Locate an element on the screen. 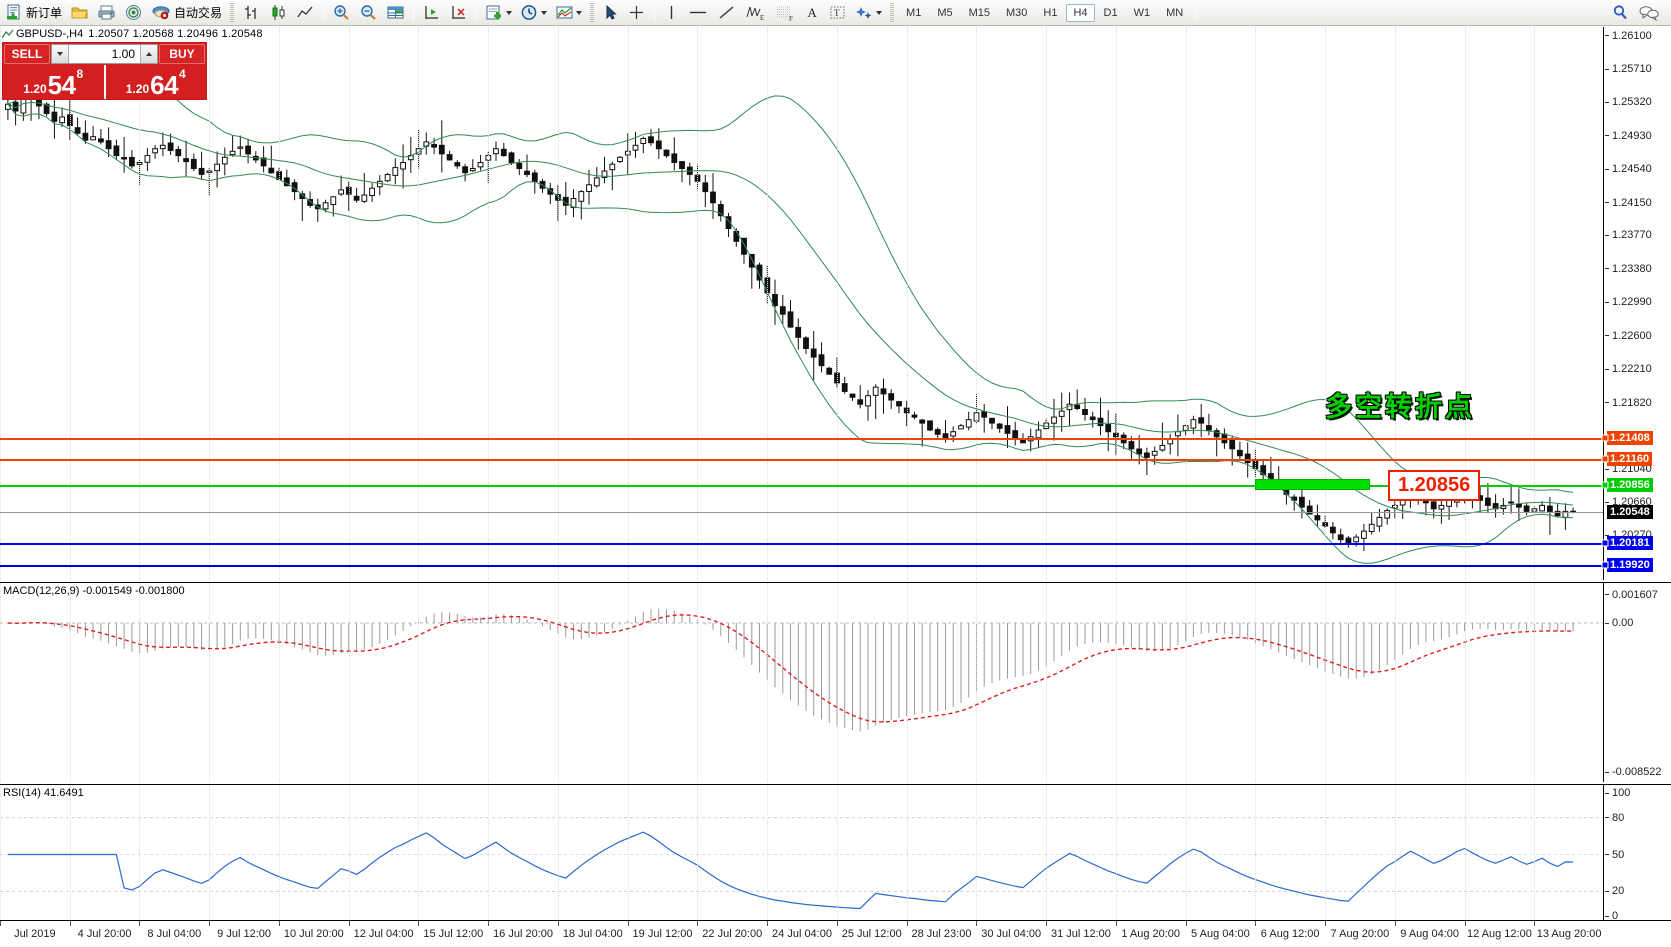 The height and width of the screenshot is (947, 1671). timeframe-mn: MN is located at coordinates (1175, 12).